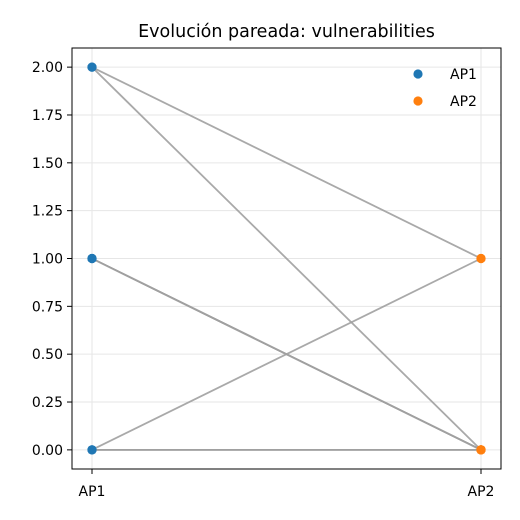 This screenshot has height=520, width=520. What do you see at coordinates (47, 260) in the screenshot?
I see `y-tick-label: 1.00` at bounding box center [47, 260].